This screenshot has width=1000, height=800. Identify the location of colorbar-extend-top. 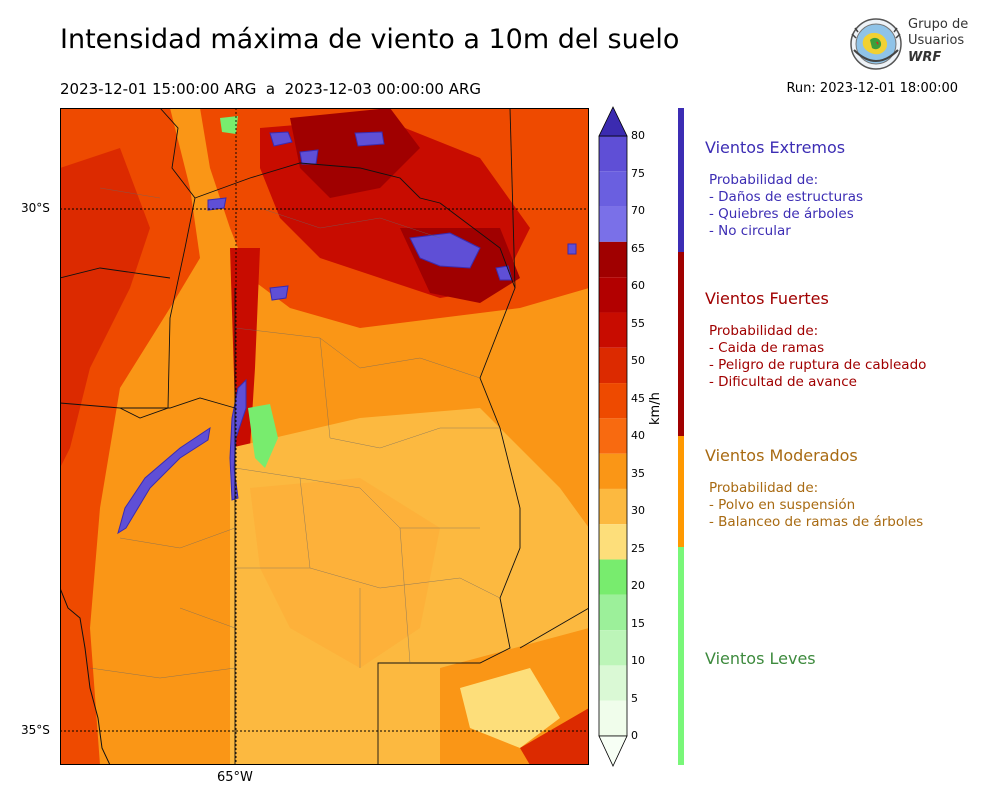
(613, 121).